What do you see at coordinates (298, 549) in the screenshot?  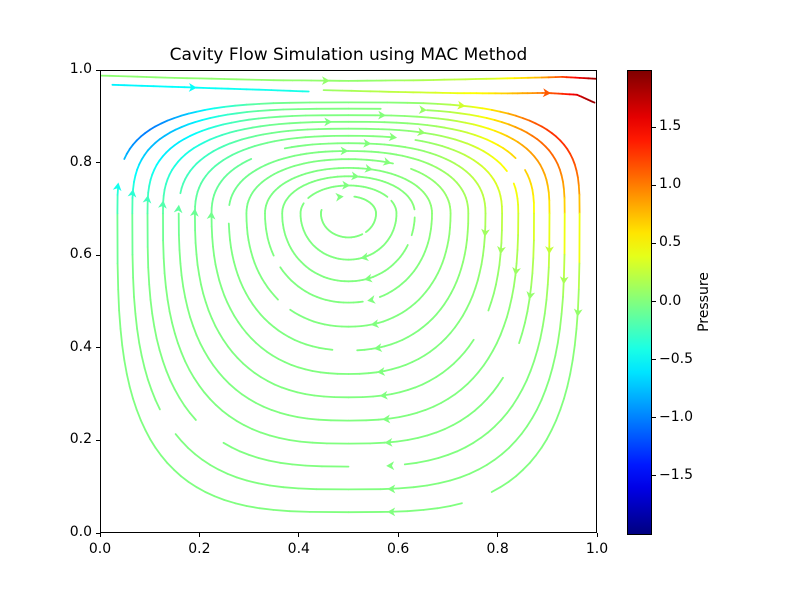 I see `x-tick-label: 0.4` at bounding box center [298, 549].